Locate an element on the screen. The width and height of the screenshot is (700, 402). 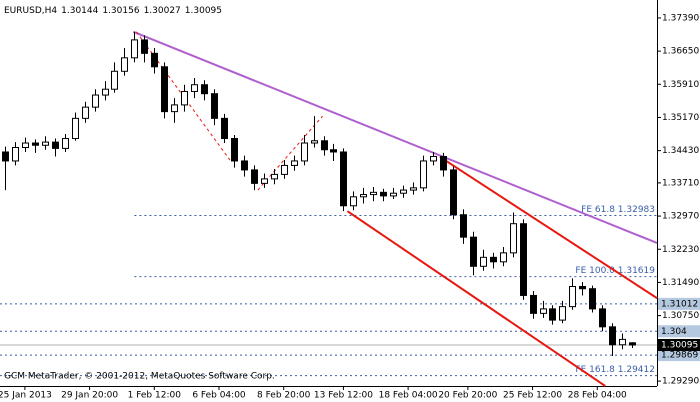
x-tick-label: 13 Feb 12:00 is located at coordinates (343, 396).